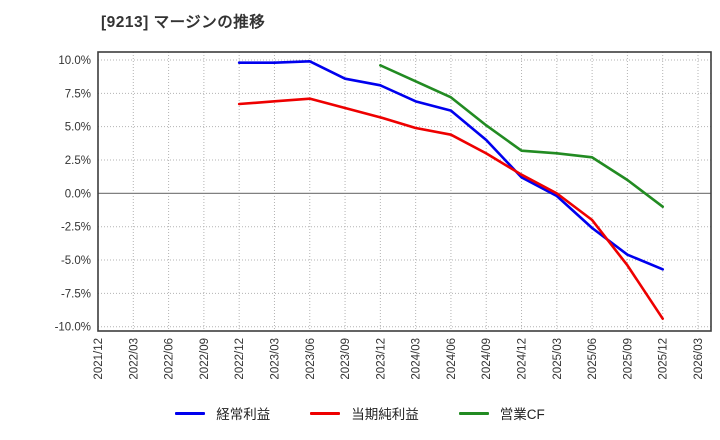 Image resolution: width=720 pixels, height=440 pixels. What do you see at coordinates (73, 328) in the screenshot?
I see `svg-text: -10.0%` at bounding box center [73, 328].